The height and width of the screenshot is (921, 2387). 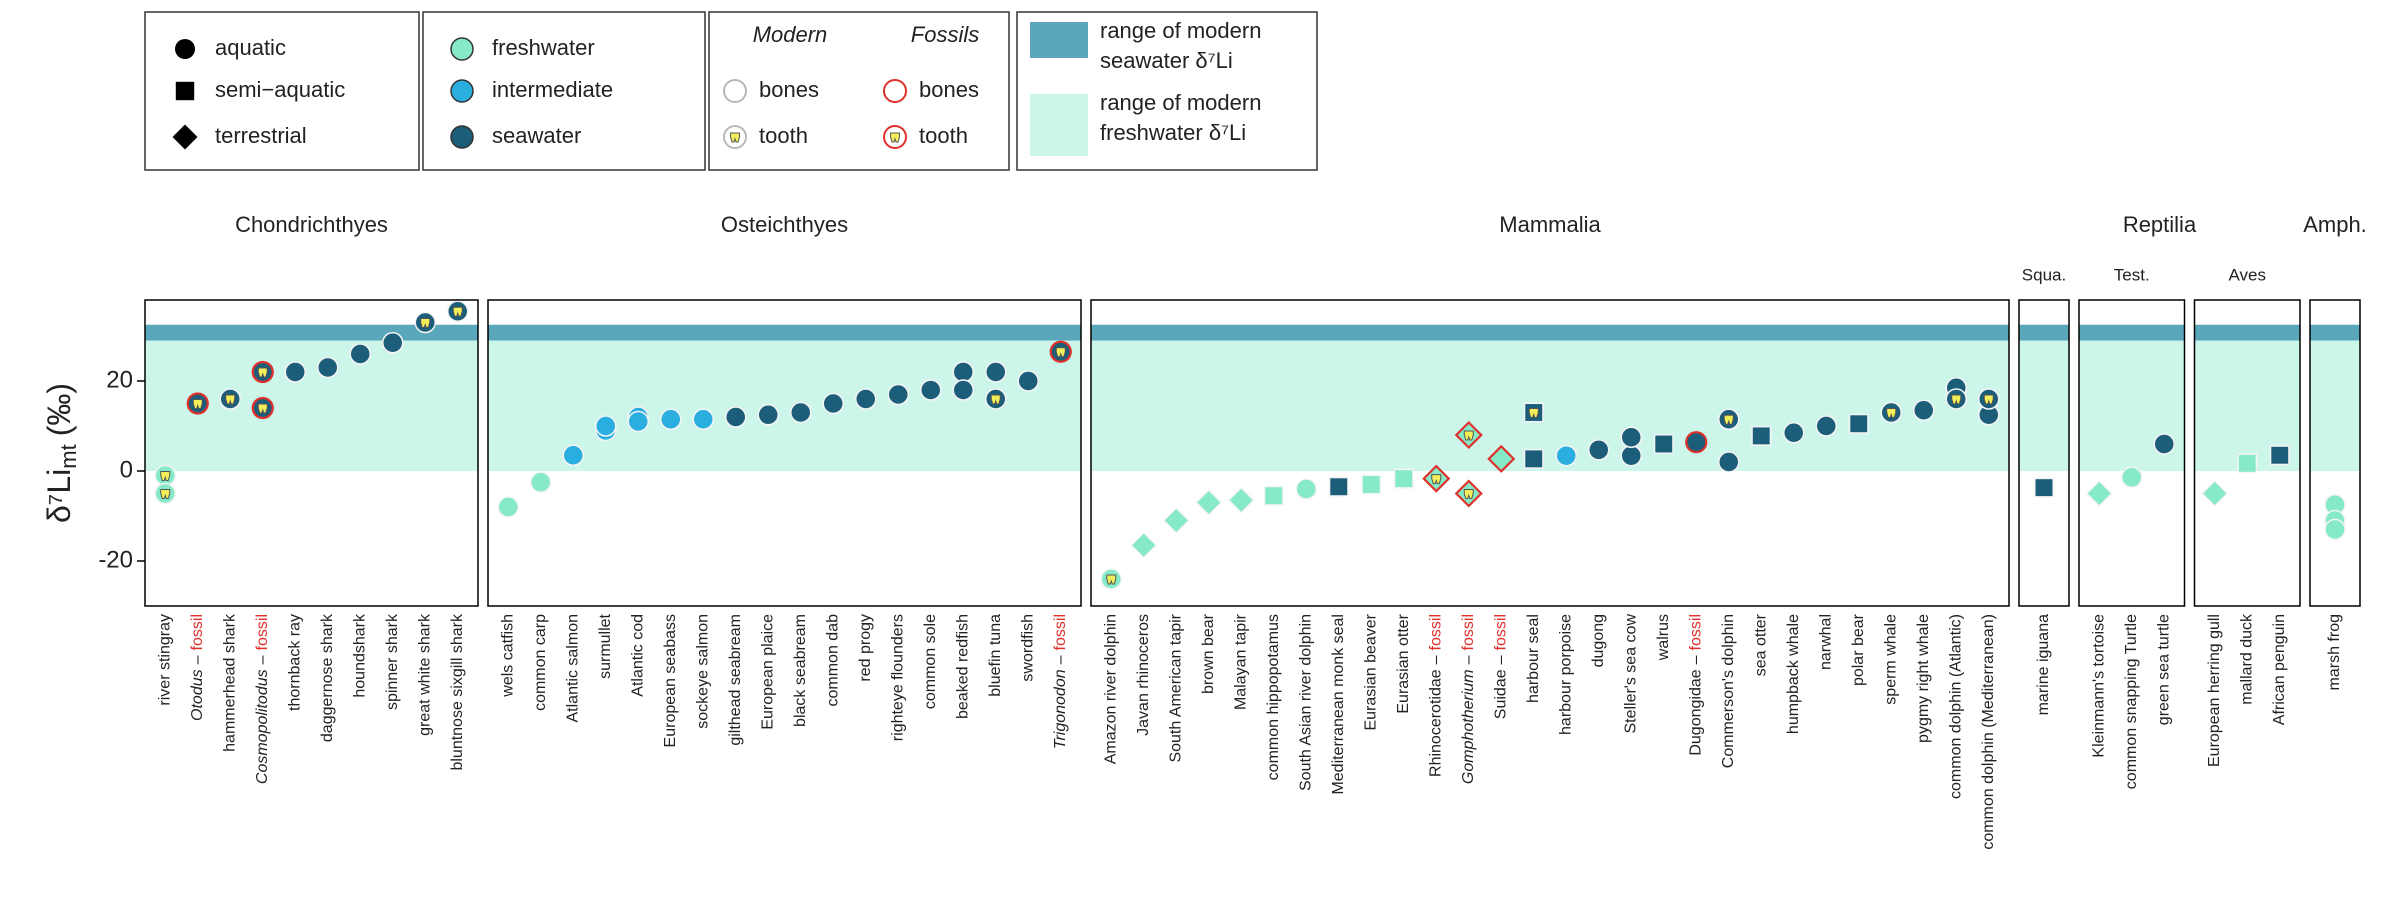 What do you see at coordinates (1338, 704) in the screenshot?
I see `category-label: Mediterranean monk seal` at bounding box center [1338, 704].